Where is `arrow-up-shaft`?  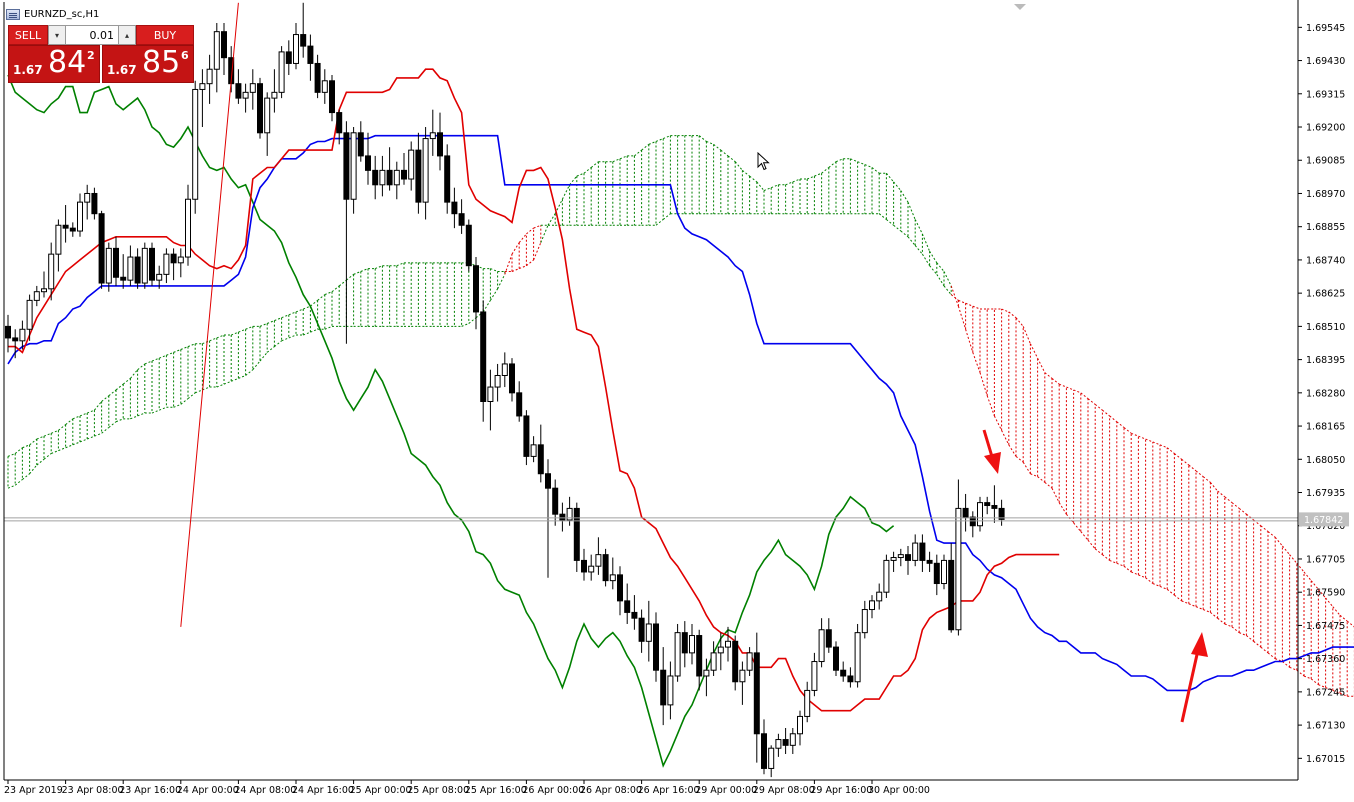 arrow-up-shaft is located at coordinates (1190, 686).